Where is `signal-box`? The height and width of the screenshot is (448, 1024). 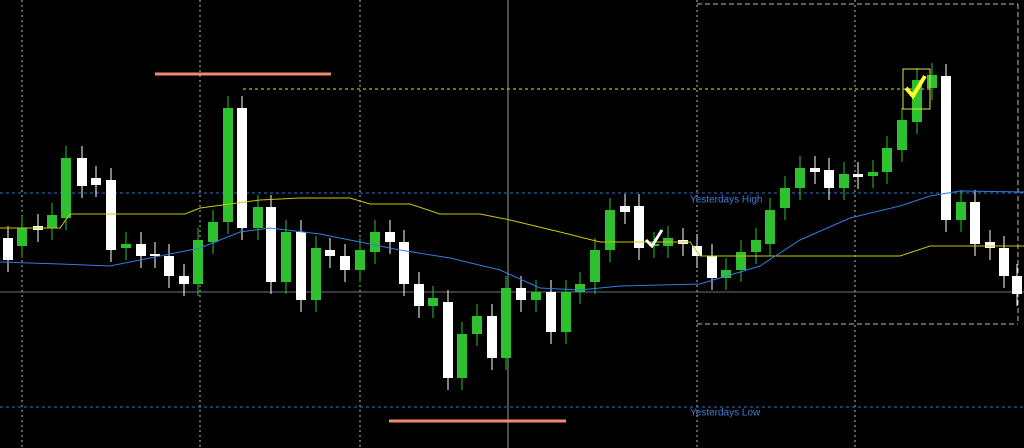
signal-box is located at coordinates (916, 89).